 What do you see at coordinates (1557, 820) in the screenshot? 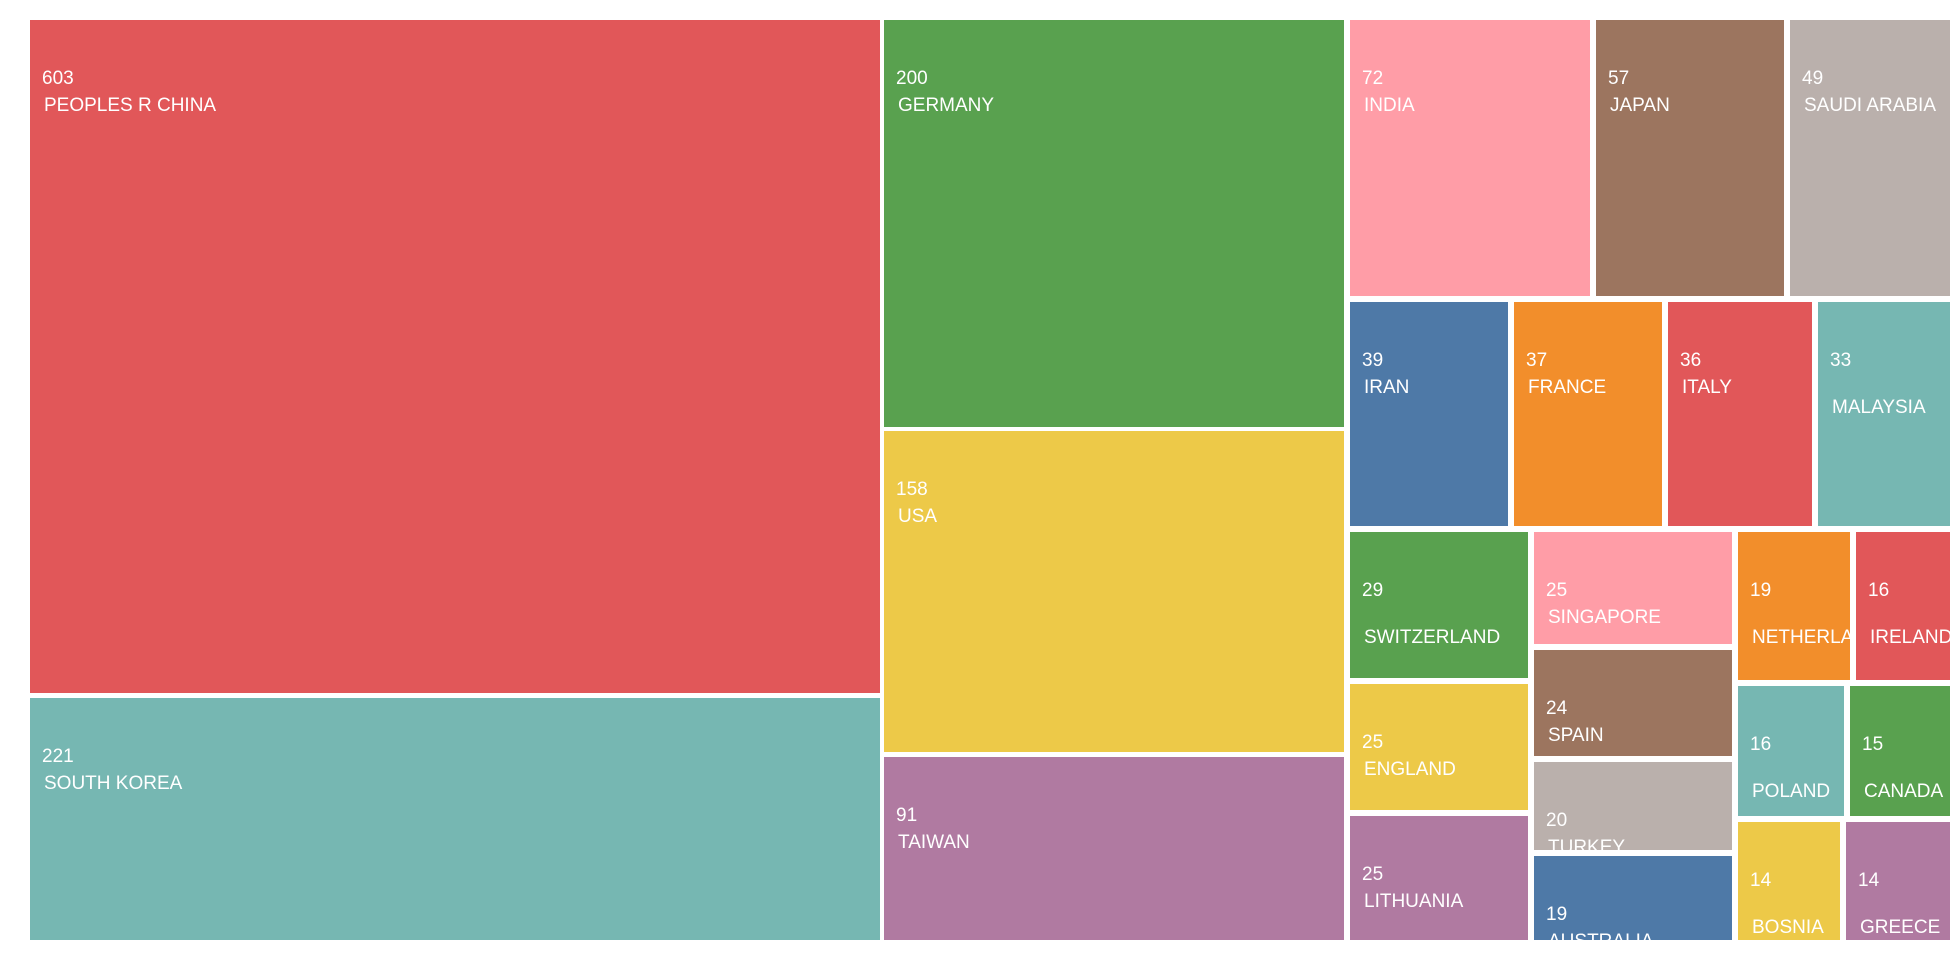
I see `tile-value: 20` at bounding box center [1557, 820].